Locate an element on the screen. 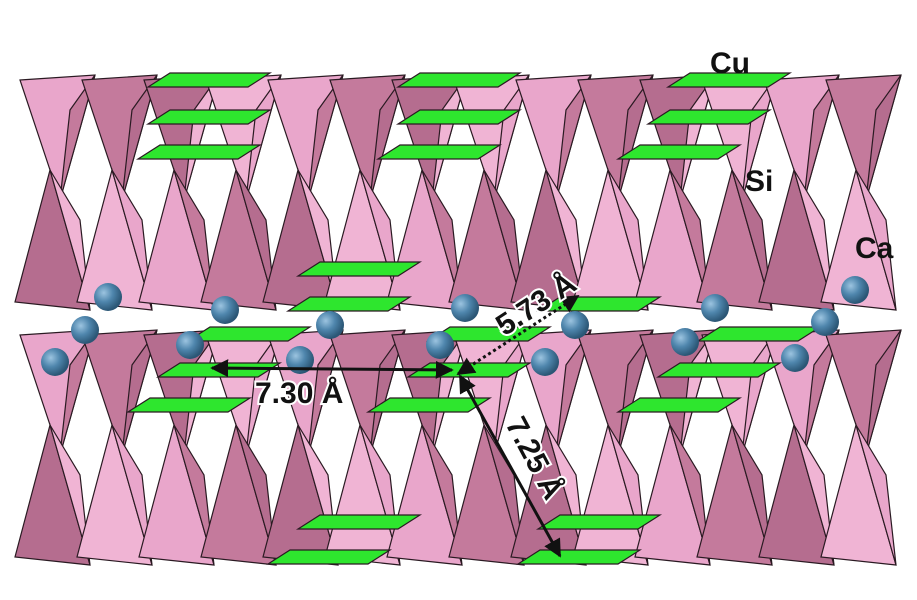 Image resolution: width=917 pixels, height=600 pixels. cu-label: Cu is located at coordinates (730, 63).